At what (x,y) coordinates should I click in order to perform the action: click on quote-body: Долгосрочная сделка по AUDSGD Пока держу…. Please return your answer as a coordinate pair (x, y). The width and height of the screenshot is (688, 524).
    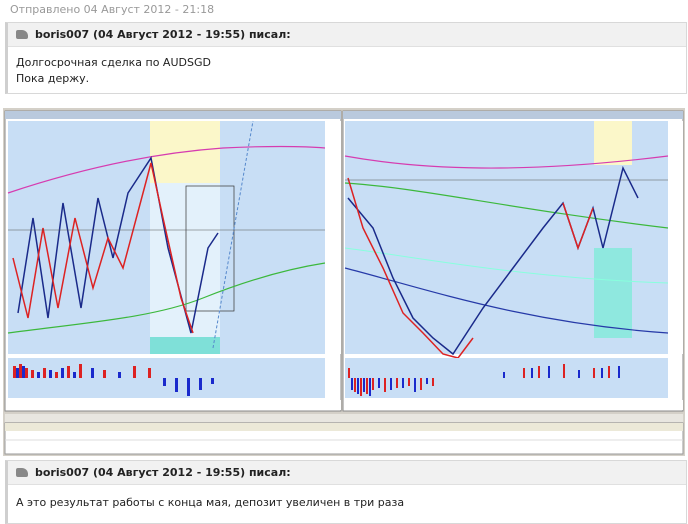
    Looking at the image, I should click on (347, 71).